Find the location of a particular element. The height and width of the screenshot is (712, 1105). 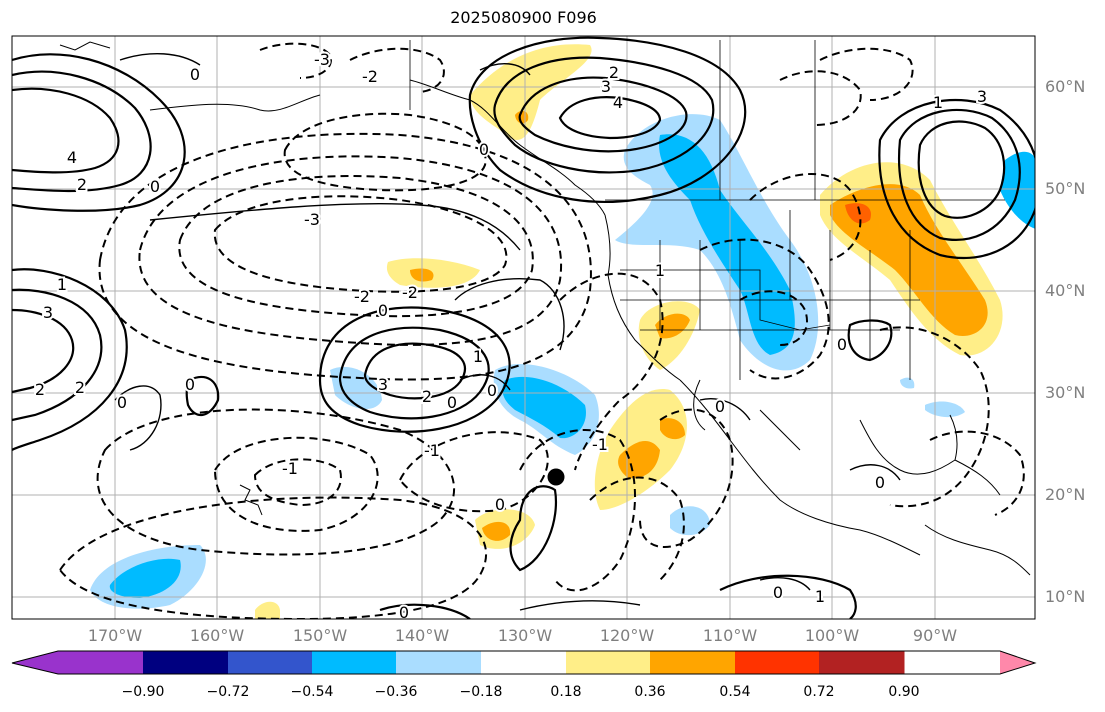

contour-label-neg-1c: -1 is located at coordinates (600, 444).